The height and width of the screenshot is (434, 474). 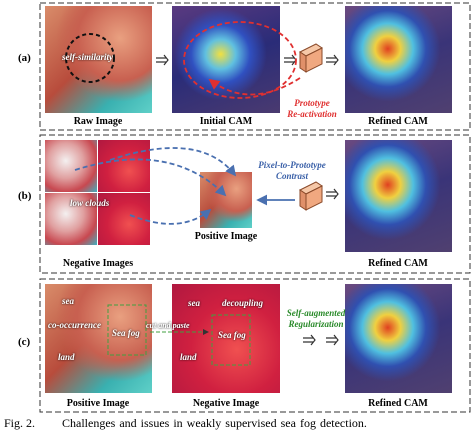 I want to click on panel-label: (c), so click(x=24, y=342).